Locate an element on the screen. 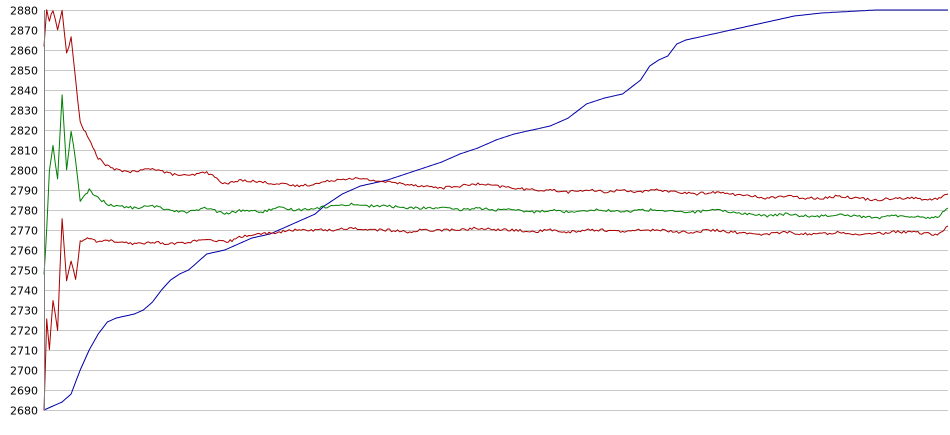 The height and width of the screenshot is (435, 950). y-tick-label: 2700 is located at coordinates (24, 371).